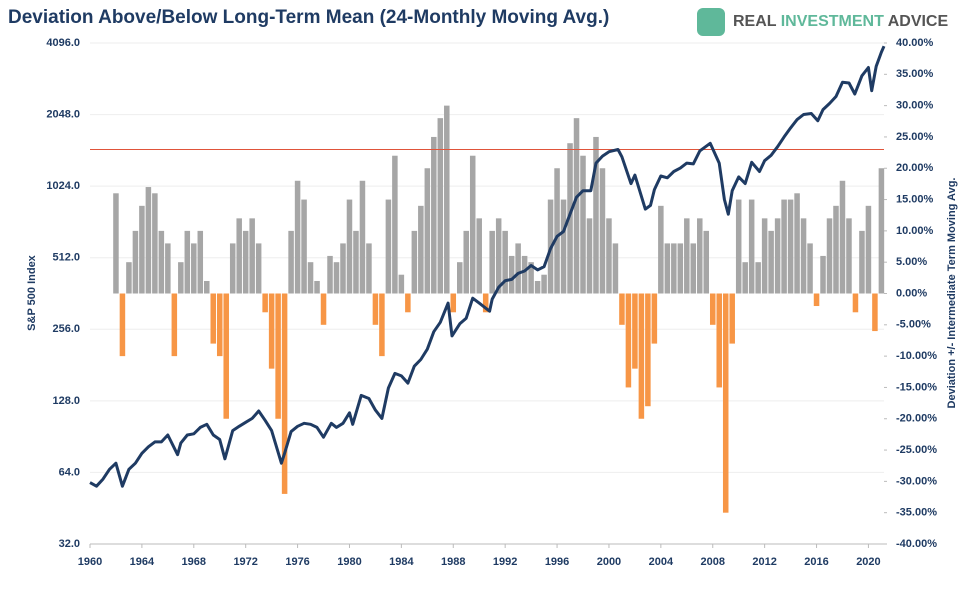 The width and height of the screenshot is (968, 604). Describe the element at coordinates (915, 43) in the screenshot. I see `y2-tick-label: 40.00%` at that location.